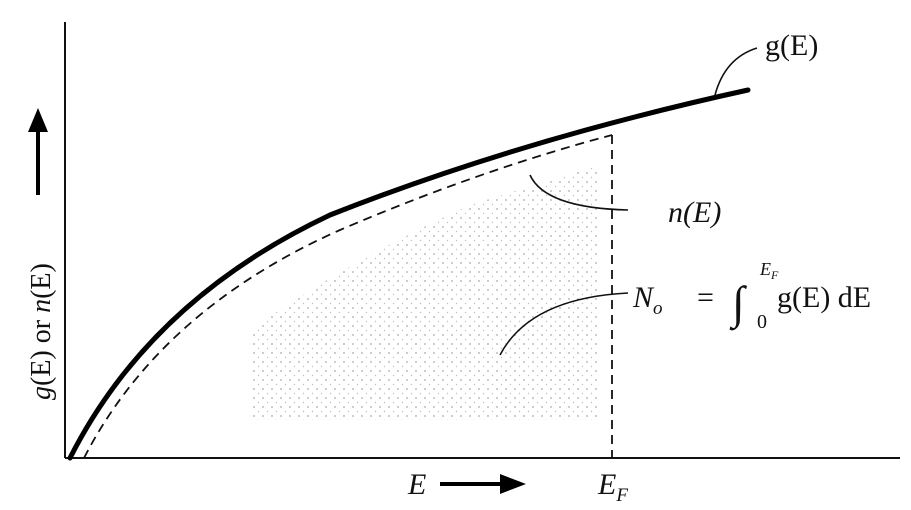  I want to click on svg-text: g(E) or n(E), so click(41, 331).